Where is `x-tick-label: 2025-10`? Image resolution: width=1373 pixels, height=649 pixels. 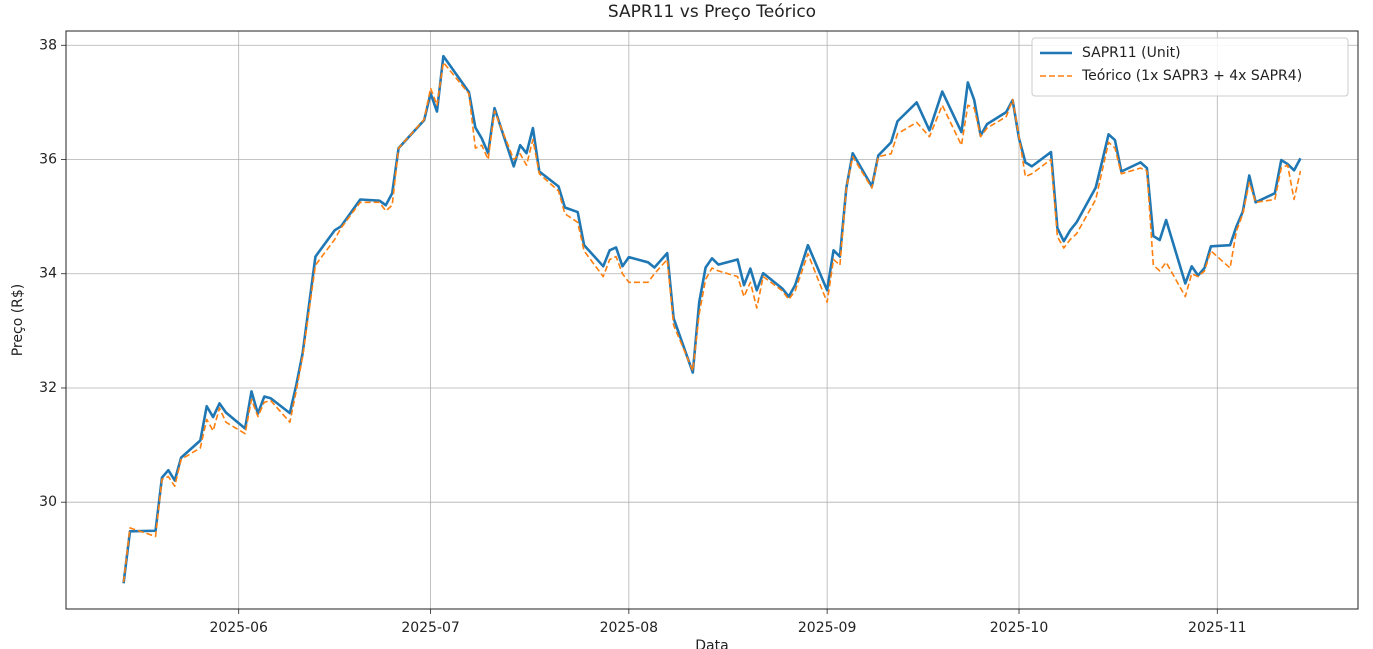
x-tick-label: 2025-10 is located at coordinates (1019, 628).